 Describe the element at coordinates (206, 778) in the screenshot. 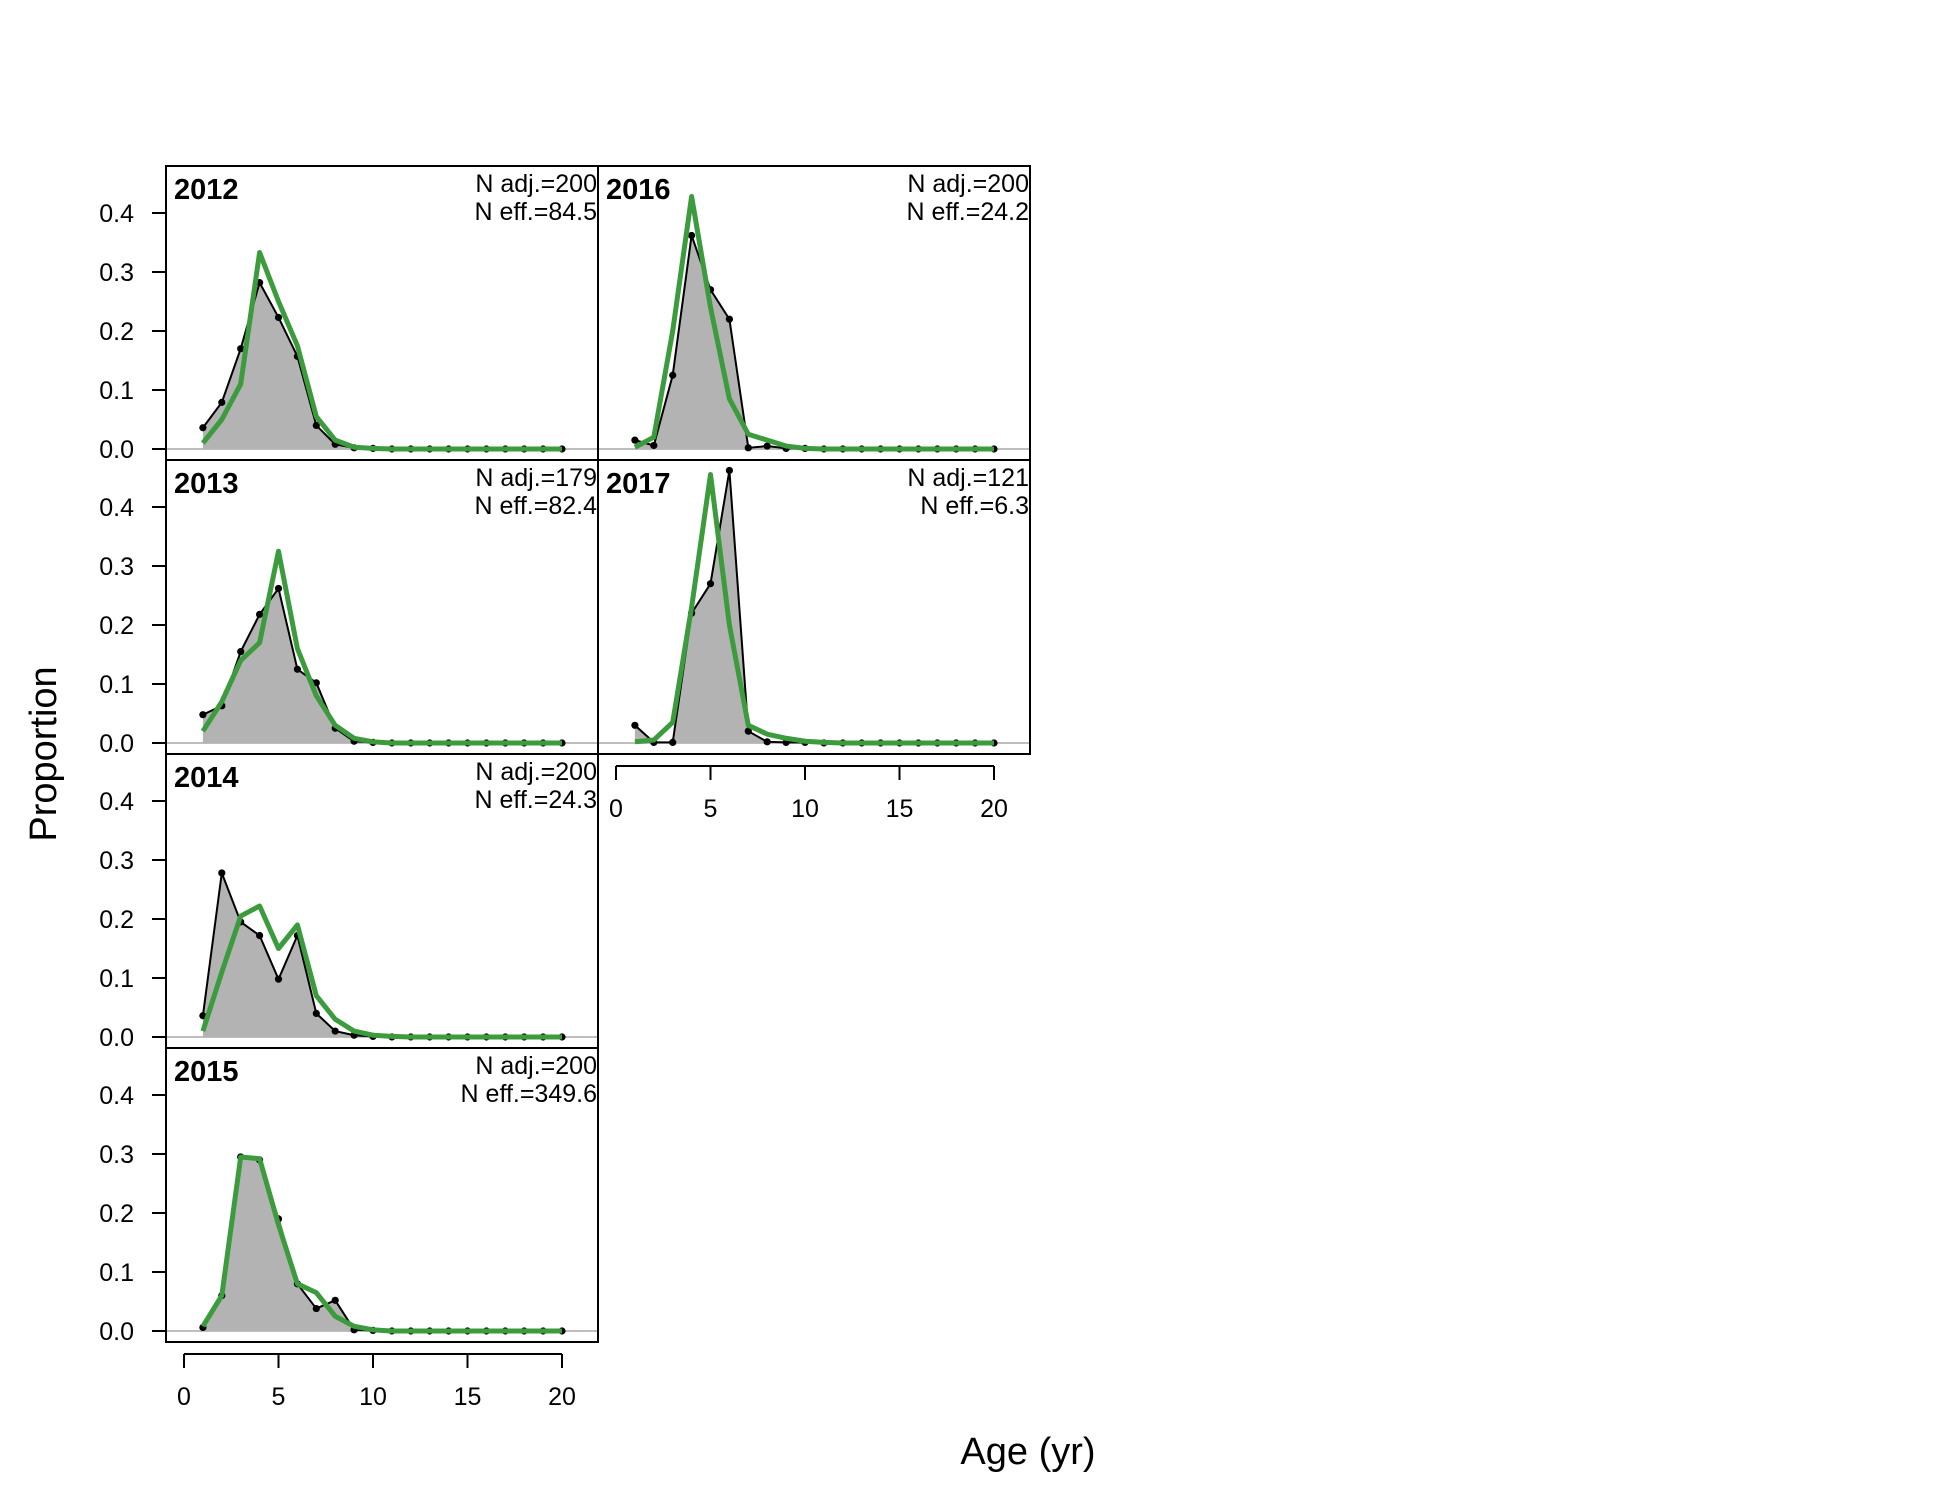

I see `panel-year-label: 2014` at that location.